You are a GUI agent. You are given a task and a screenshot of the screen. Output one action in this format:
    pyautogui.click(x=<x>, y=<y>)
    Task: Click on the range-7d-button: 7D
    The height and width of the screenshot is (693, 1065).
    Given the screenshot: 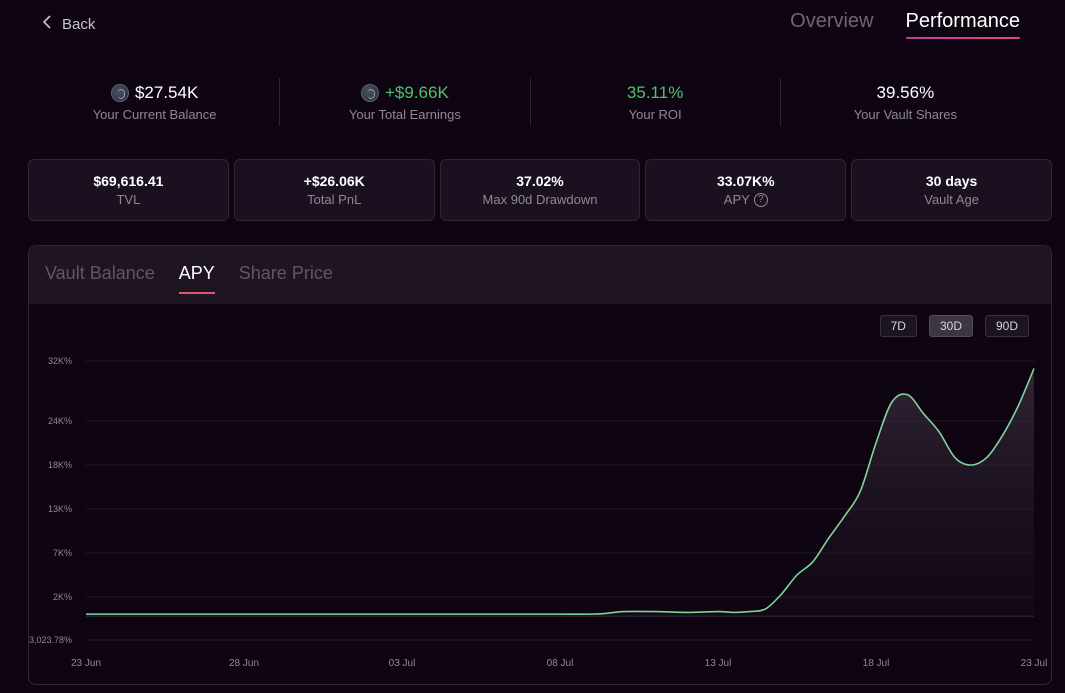 What is the action you would take?
    pyautogui.click(x=898, y=326)
    